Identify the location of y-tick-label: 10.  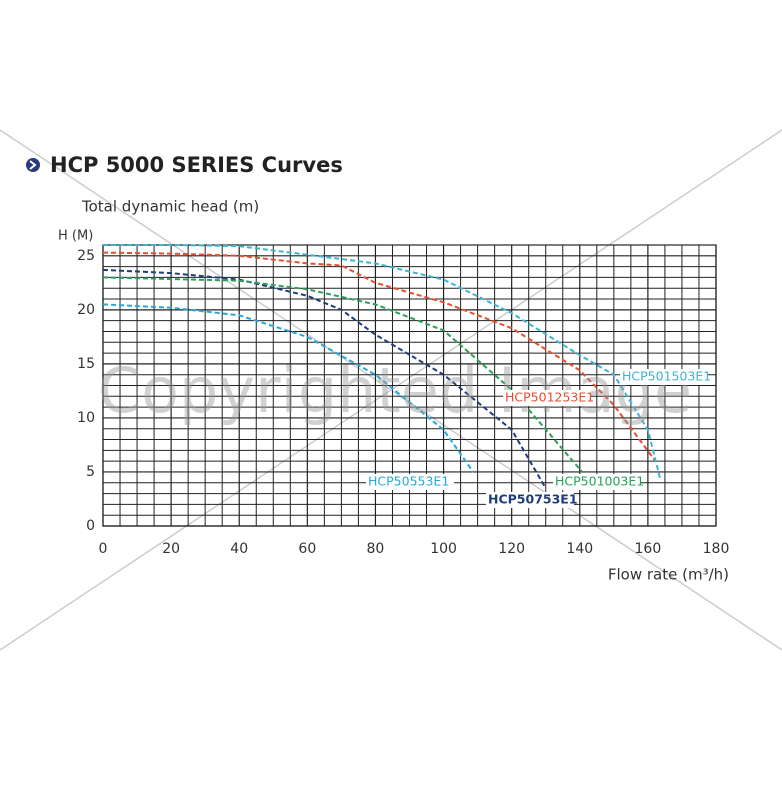
(86, 418).